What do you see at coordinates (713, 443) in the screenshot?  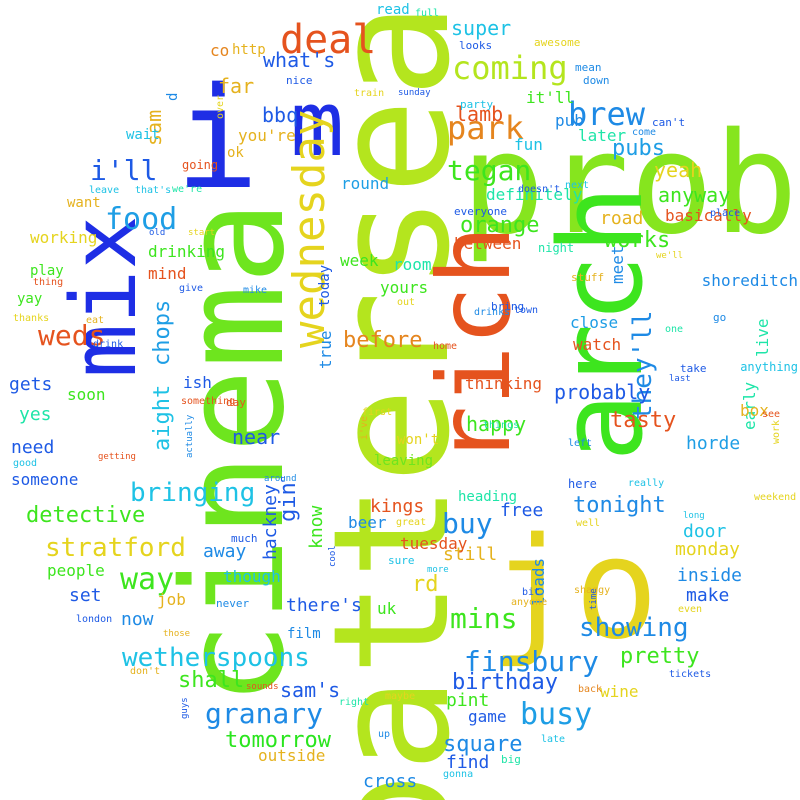 I see `word-horde: horde` at bounding box center [713, 443].